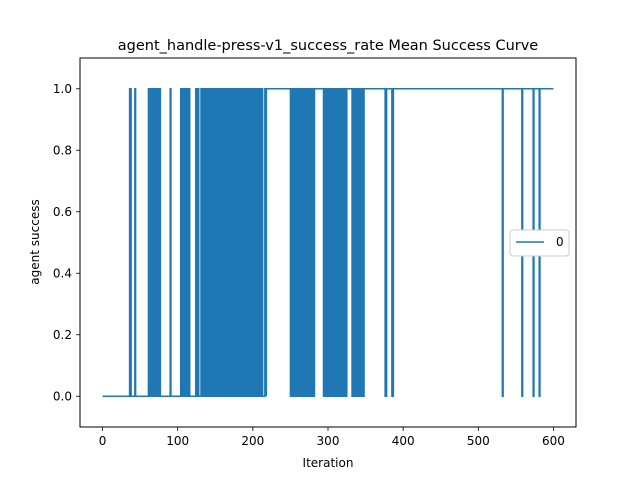 The image size is (640, 480). I want to click on x-tick-label: 0, so click(103, 441).